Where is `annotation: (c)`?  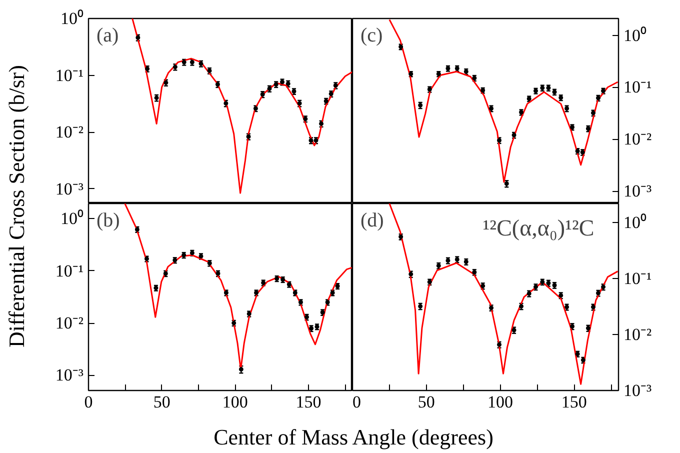 annotation: (c) is located at coordinates (371, 35).